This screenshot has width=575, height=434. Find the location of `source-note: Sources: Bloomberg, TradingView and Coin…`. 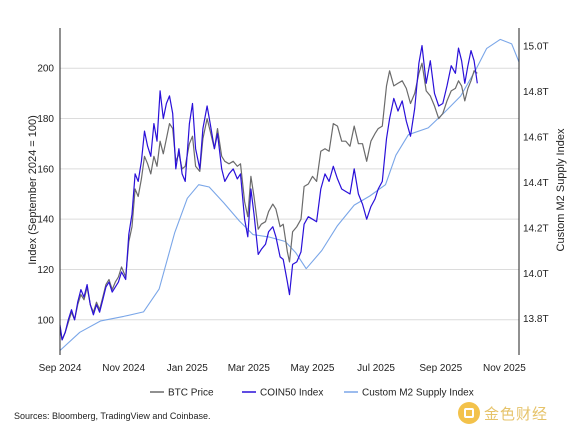

source-note: Sources: Bloomberg, TradingView and Coin… is located at coordinates (112, 416).